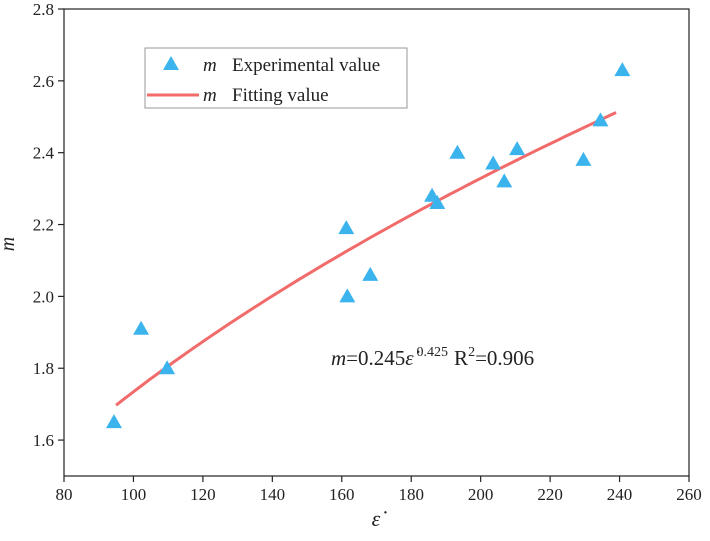 The width and height of the screenshot is (710, 541). I want to click on legend-label-experimental: Experimental value, so click(306, 65).